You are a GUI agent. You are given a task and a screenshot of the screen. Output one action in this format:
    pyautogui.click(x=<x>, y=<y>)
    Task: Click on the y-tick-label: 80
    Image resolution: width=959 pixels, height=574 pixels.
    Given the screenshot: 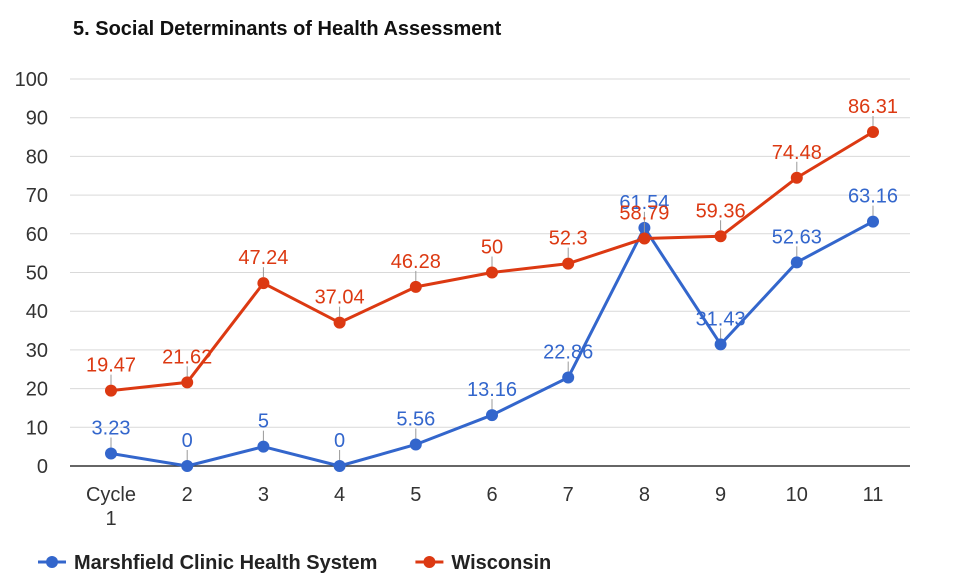 What is the action you would take?
    pyautogui.click(x=37, y=157)
    